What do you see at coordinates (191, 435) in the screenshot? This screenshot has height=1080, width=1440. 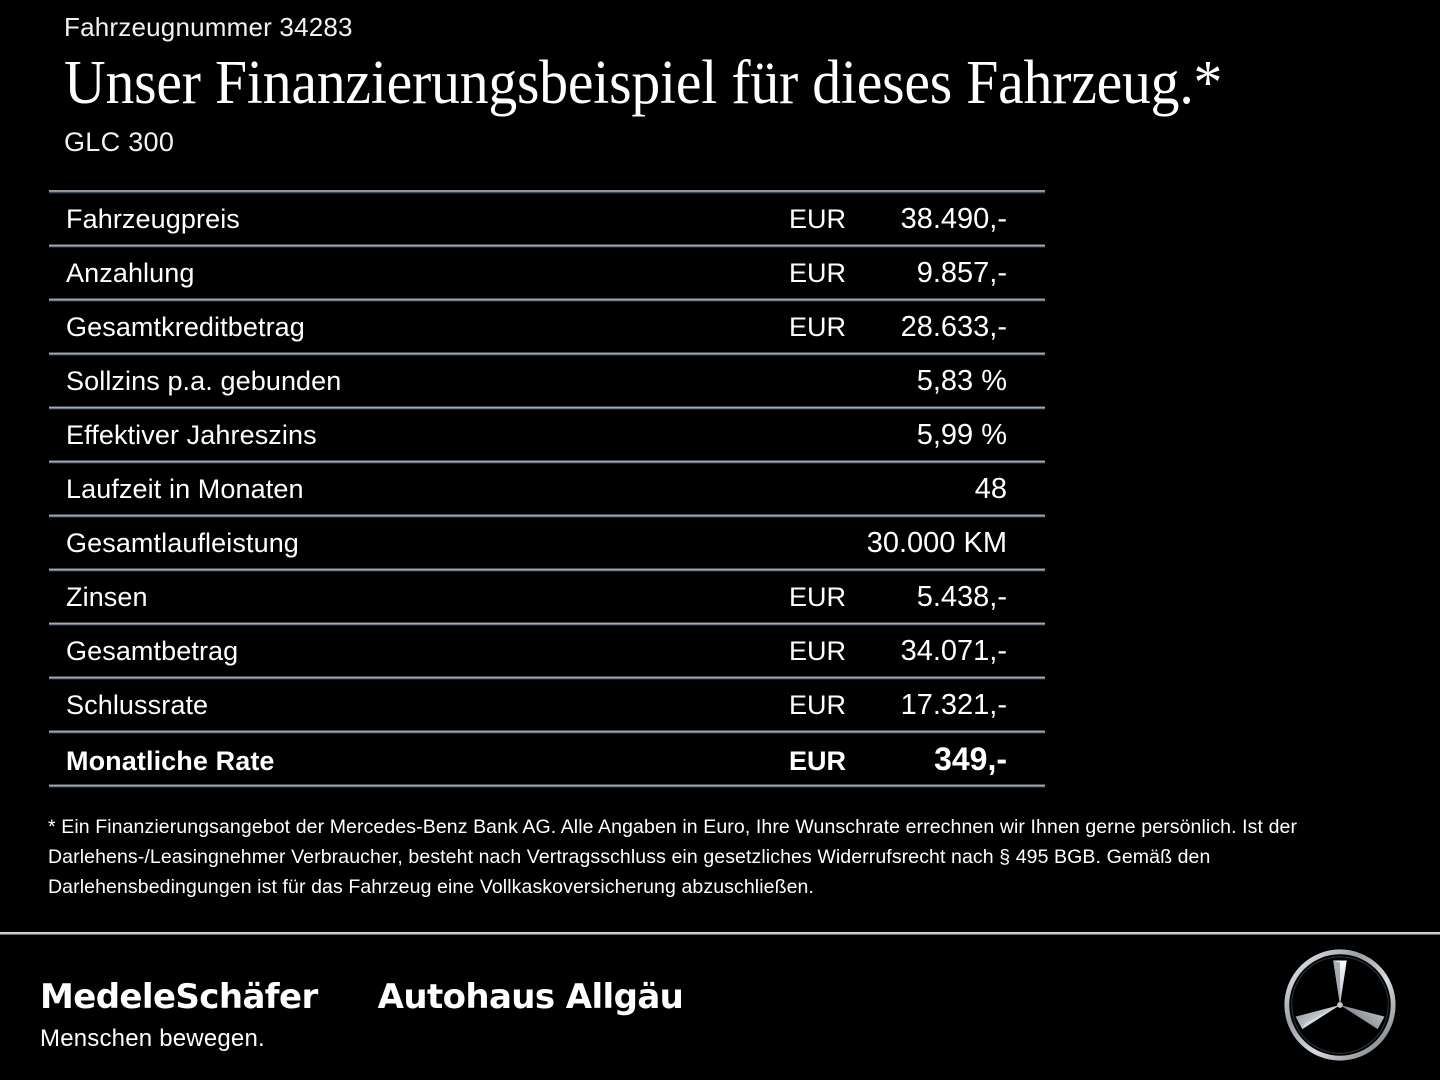 I see `row-label: Effektiver Jahreszins` at bounding box center [191, 435].